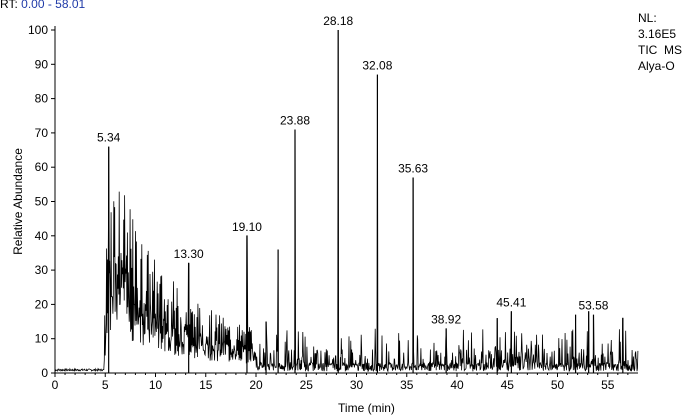 This screenshot has height=417, width=685. I want to click on y-tick-label: 10, so click(42, 339).